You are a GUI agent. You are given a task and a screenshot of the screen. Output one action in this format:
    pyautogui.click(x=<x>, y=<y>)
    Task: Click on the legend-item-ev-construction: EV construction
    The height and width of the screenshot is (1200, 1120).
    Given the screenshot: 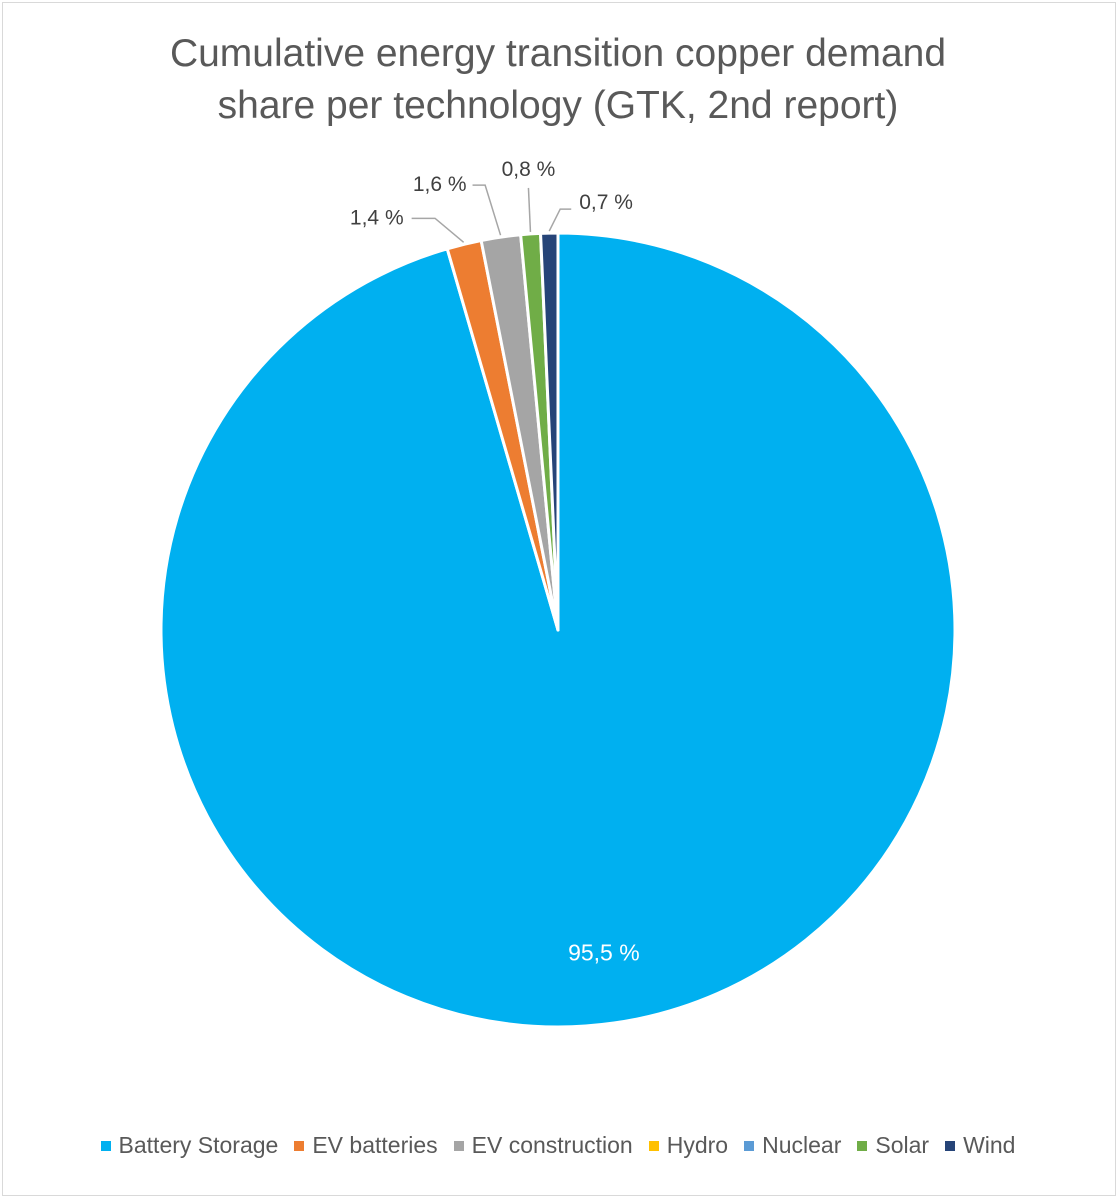 What is the action you would take?
    pyautogui.click(x=543, y=1145)
    